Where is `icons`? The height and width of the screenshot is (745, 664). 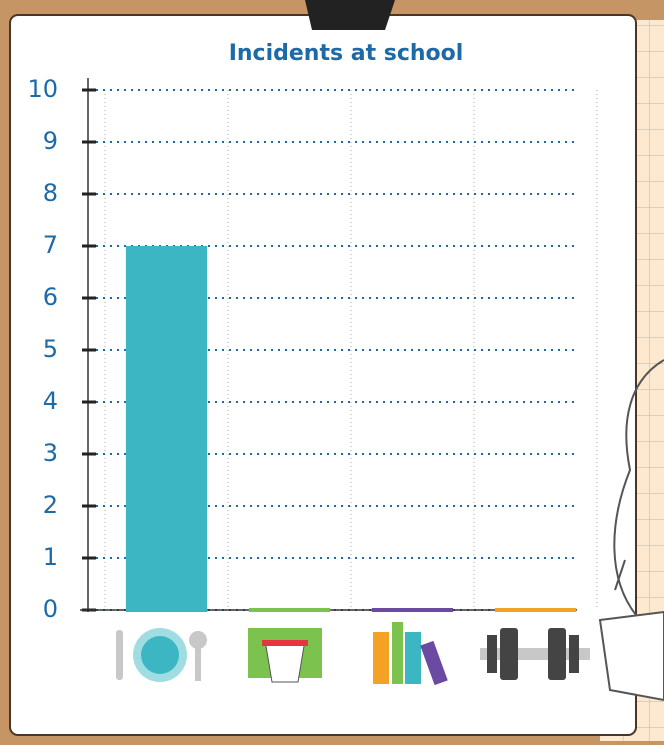 icons is located at coordinates (353, 654).